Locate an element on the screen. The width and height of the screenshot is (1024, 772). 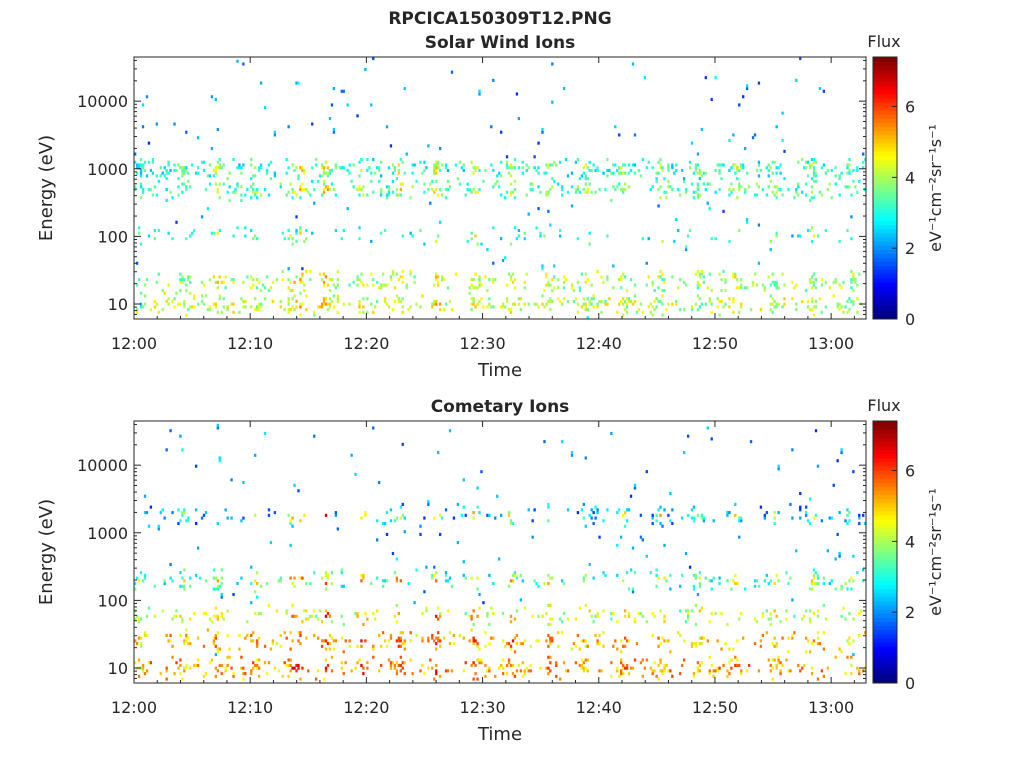
cometary-colorbar-unit: eV⁻¹cm⁻²sr⁻¹s⁻¹ is located at coordinates (935, 552).